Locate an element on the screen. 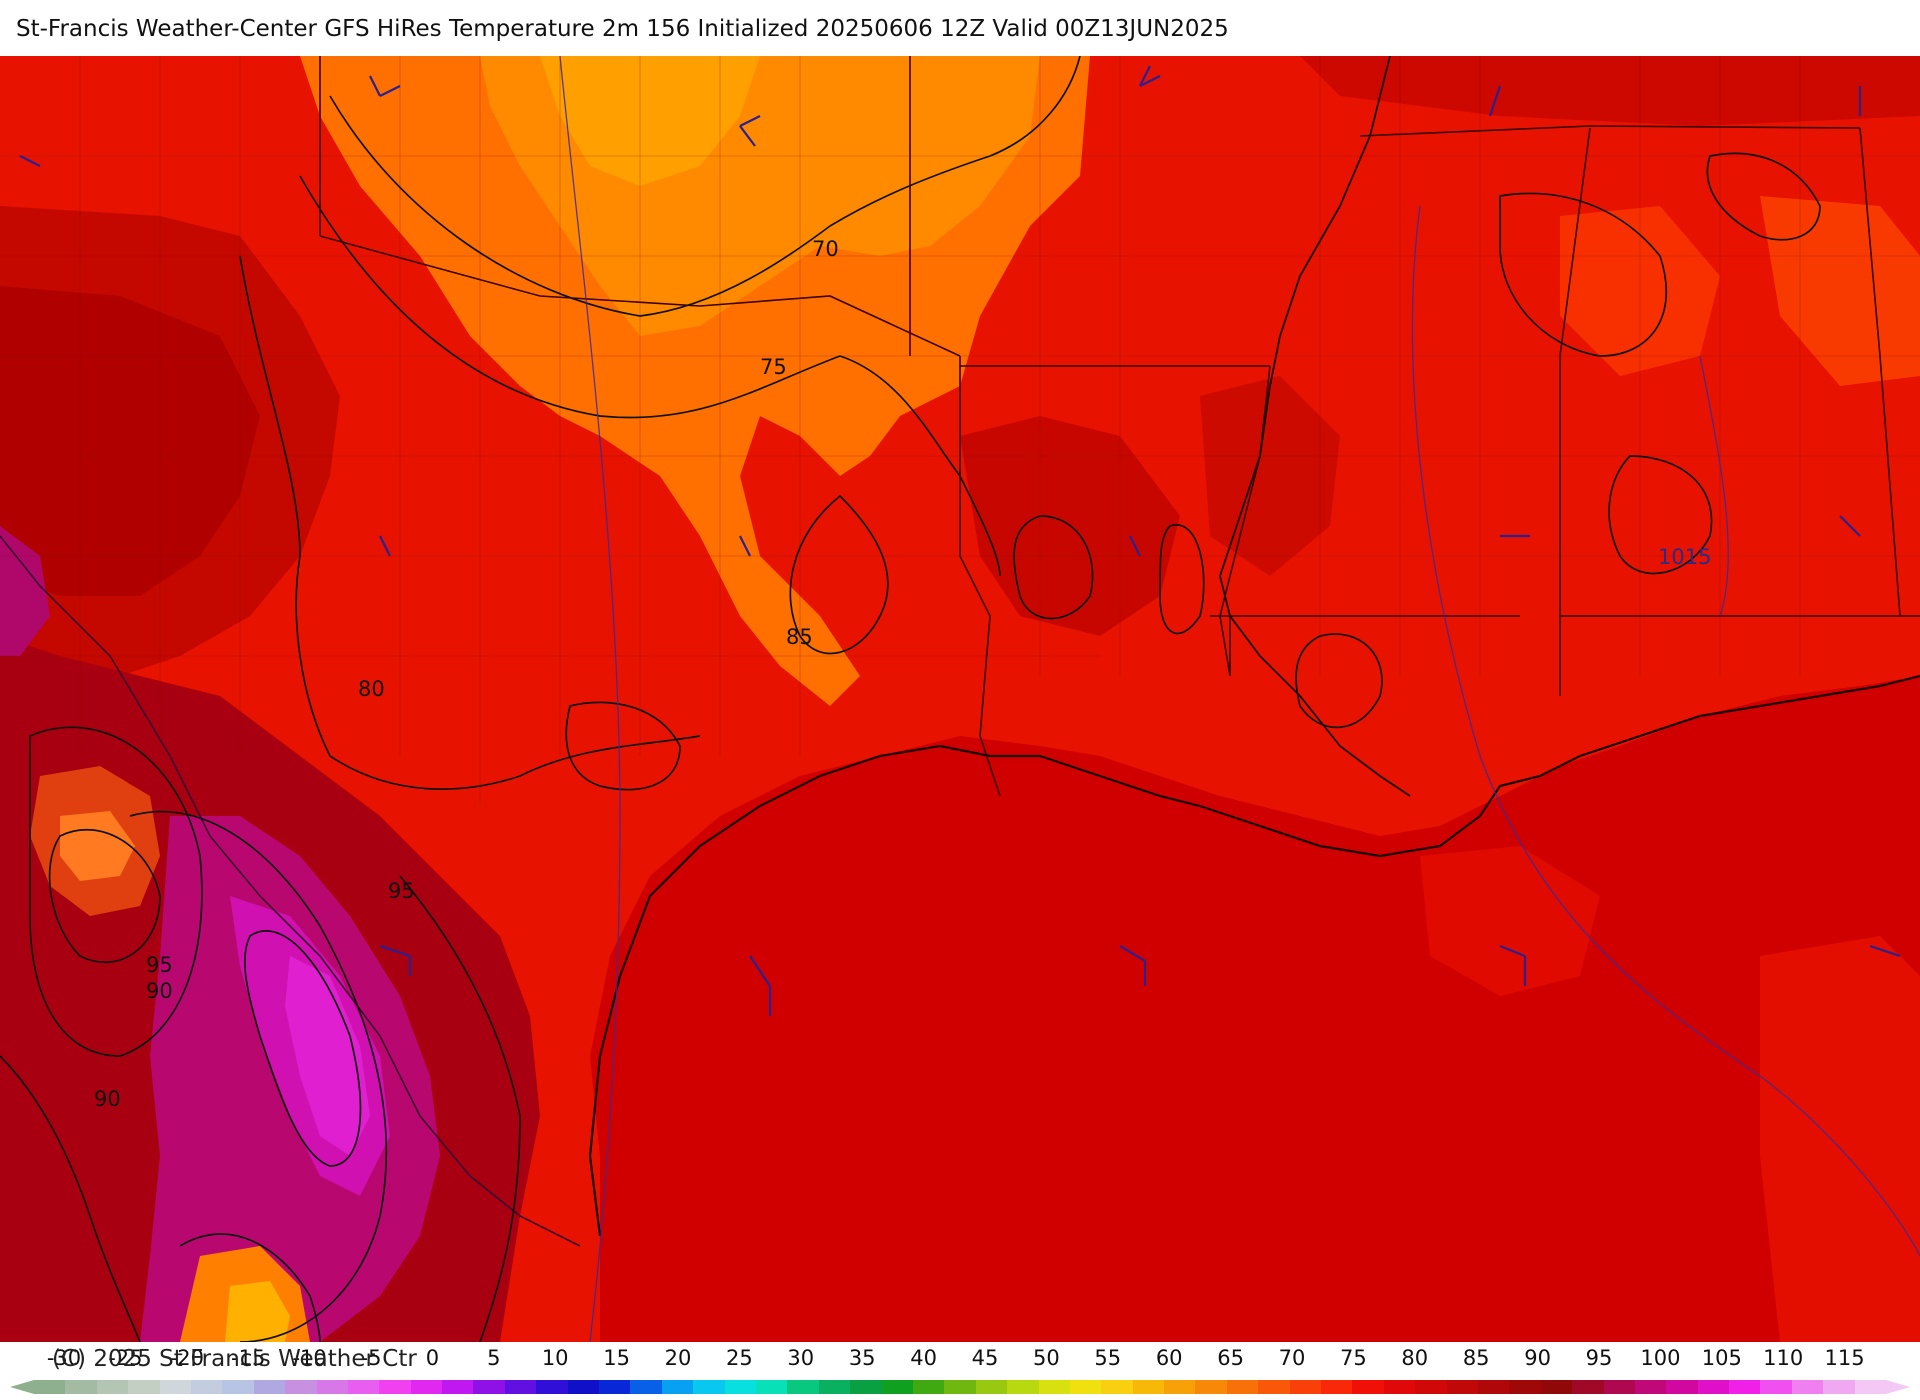 The height and width of the screenshot is (1400, 1920). contour-label-95-east: 95 is located at coordinates (401, 891).